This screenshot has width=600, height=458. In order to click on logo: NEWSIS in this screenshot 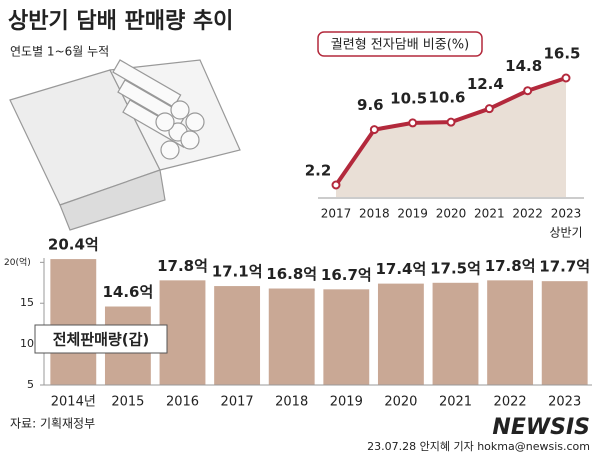, I will do `click(541, 427)`.